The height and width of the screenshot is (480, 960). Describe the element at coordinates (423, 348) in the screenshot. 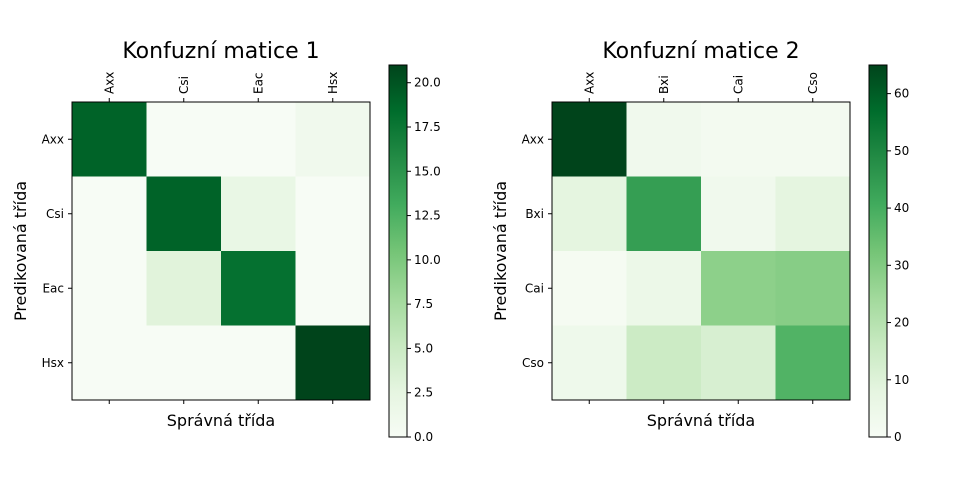

I see `colorbar-tick-label: 5.0` at that location.